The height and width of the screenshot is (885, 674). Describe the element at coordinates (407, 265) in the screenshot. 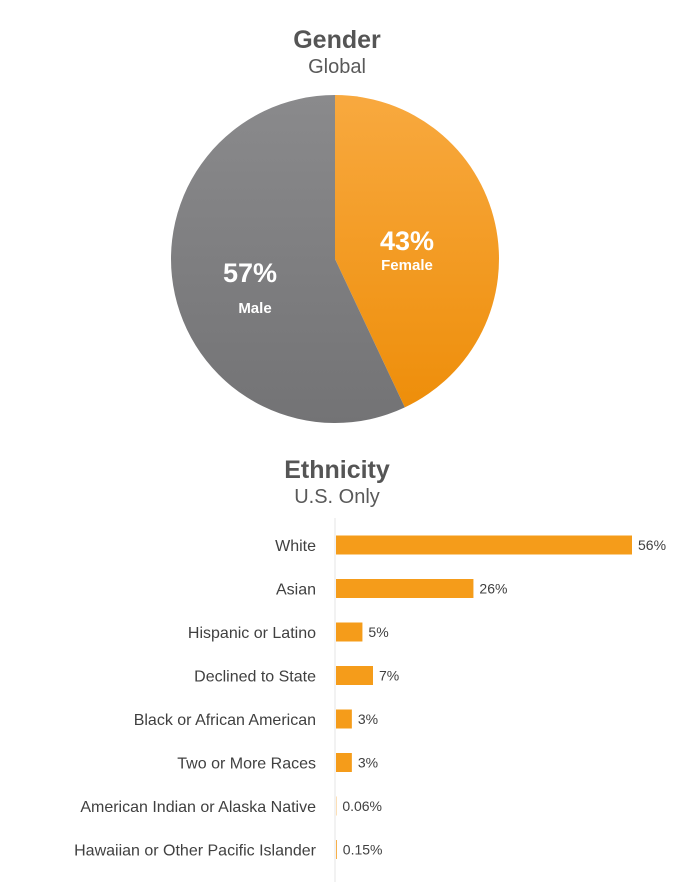

I see `pie-label-female-name: Female` at that location.